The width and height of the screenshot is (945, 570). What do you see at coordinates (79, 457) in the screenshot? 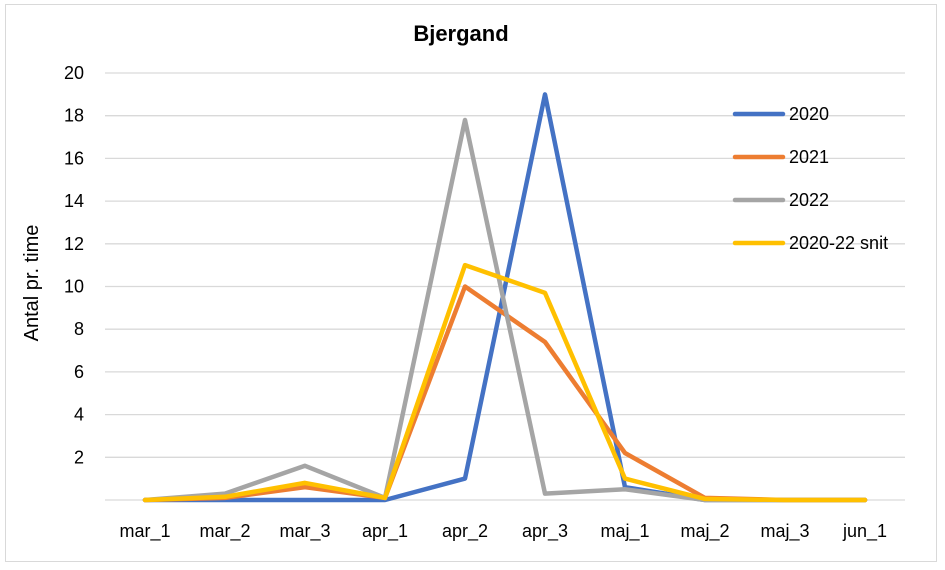
I see `y-tick-label: 2` at bounding box center [79, 457].